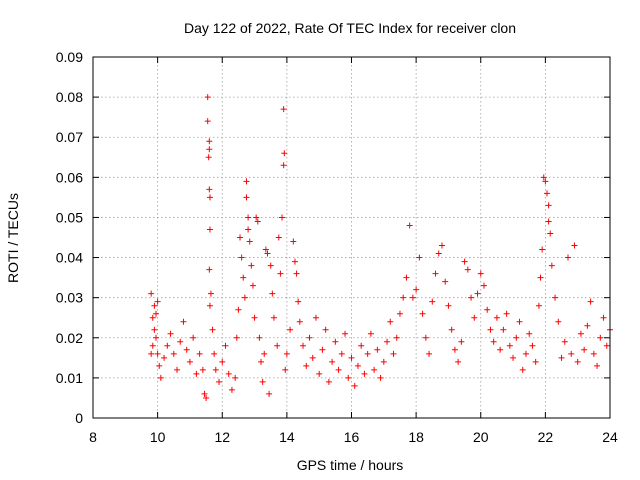 This screenshot has width=640, height=480. What do you see at coordinates (158, 437) in the screenshot?
I see `x-tick-label: 10` at bounding box center [158, 437].